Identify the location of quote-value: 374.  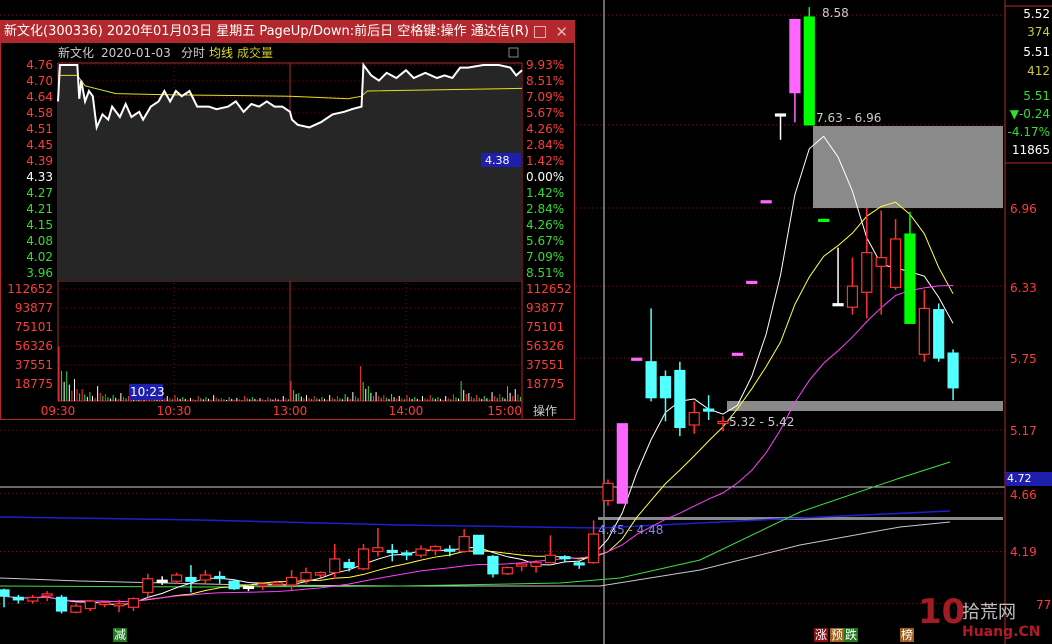
(1038, 32).